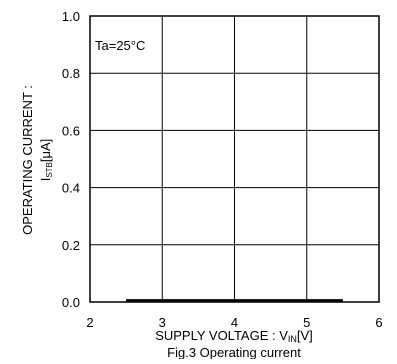  I want to click on x-tick-label: 6, so click(378, 322).